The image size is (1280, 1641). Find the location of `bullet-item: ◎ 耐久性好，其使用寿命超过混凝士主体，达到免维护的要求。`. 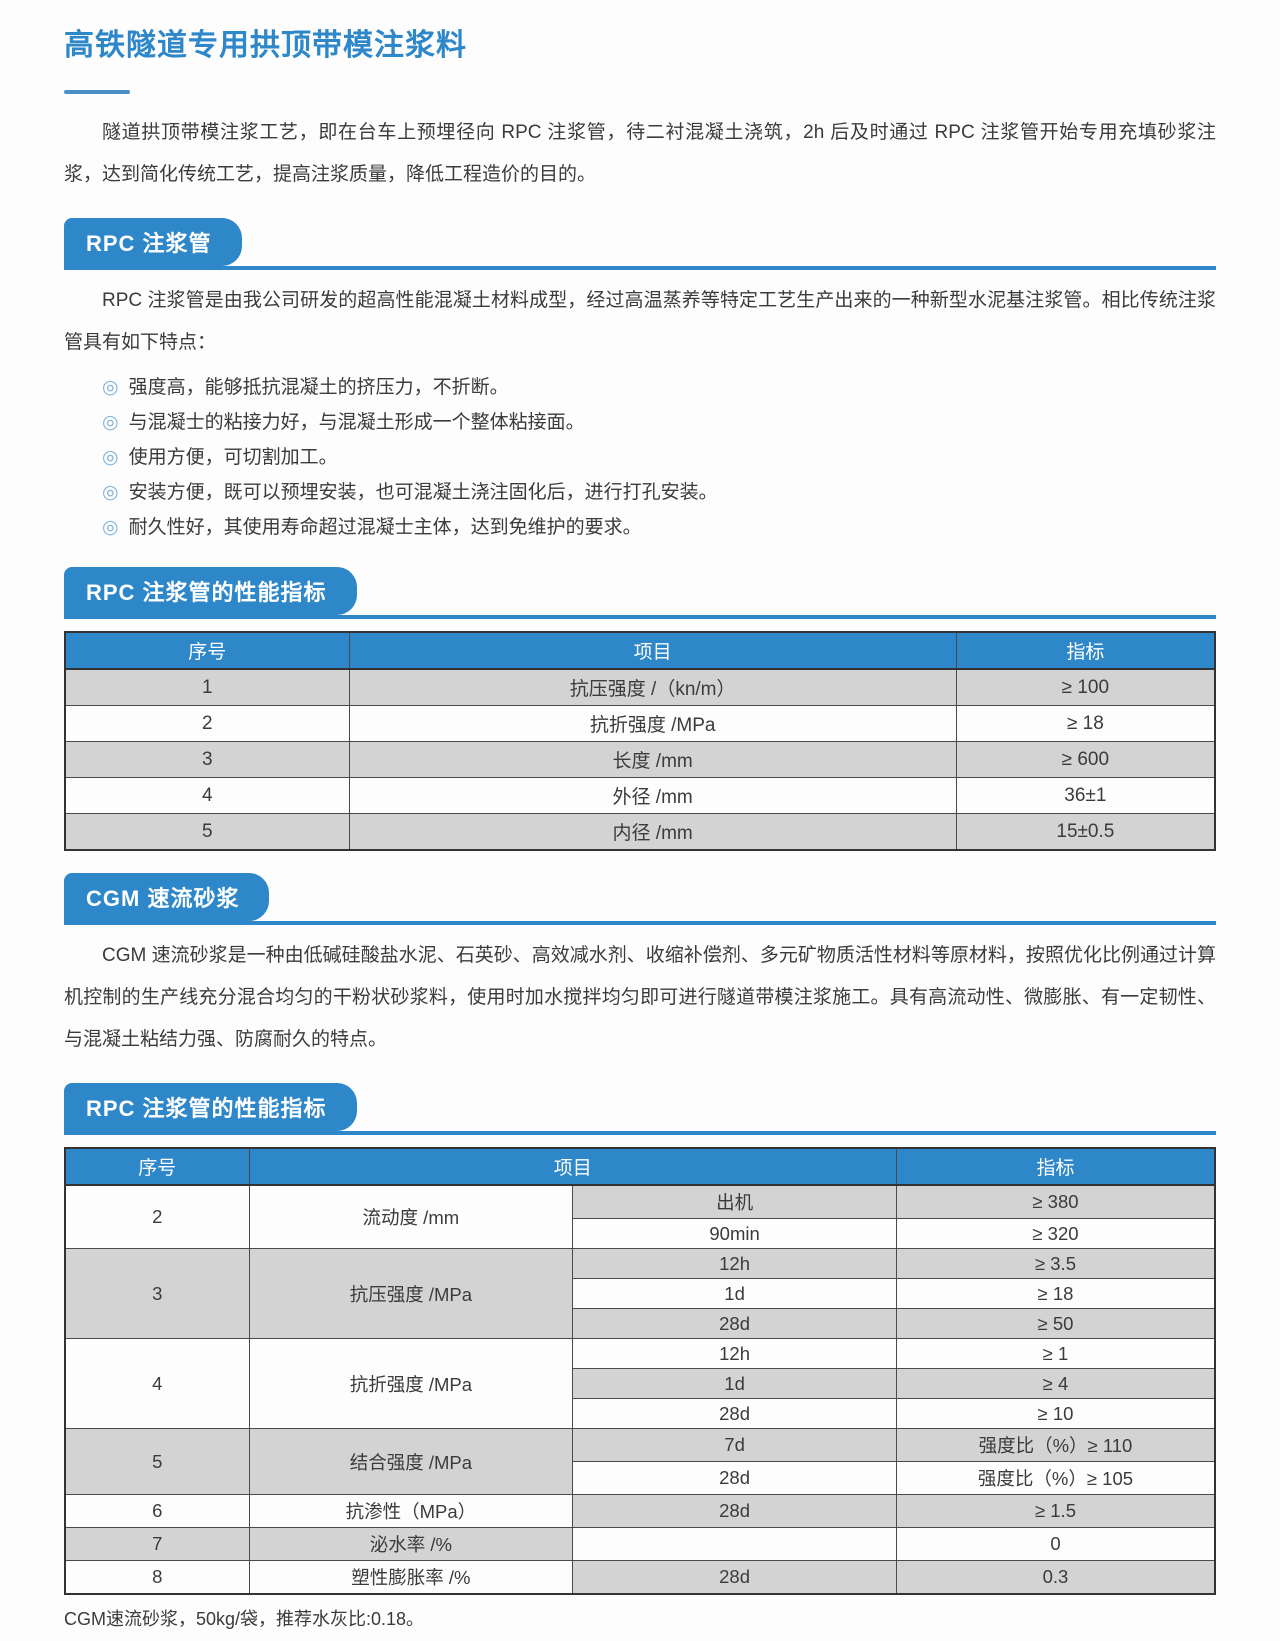

bullet-item: ◎ 耐久性好，其使用寿命超过混凝士主体，达到免维护的要求。 is located at coordinates (659, 527).